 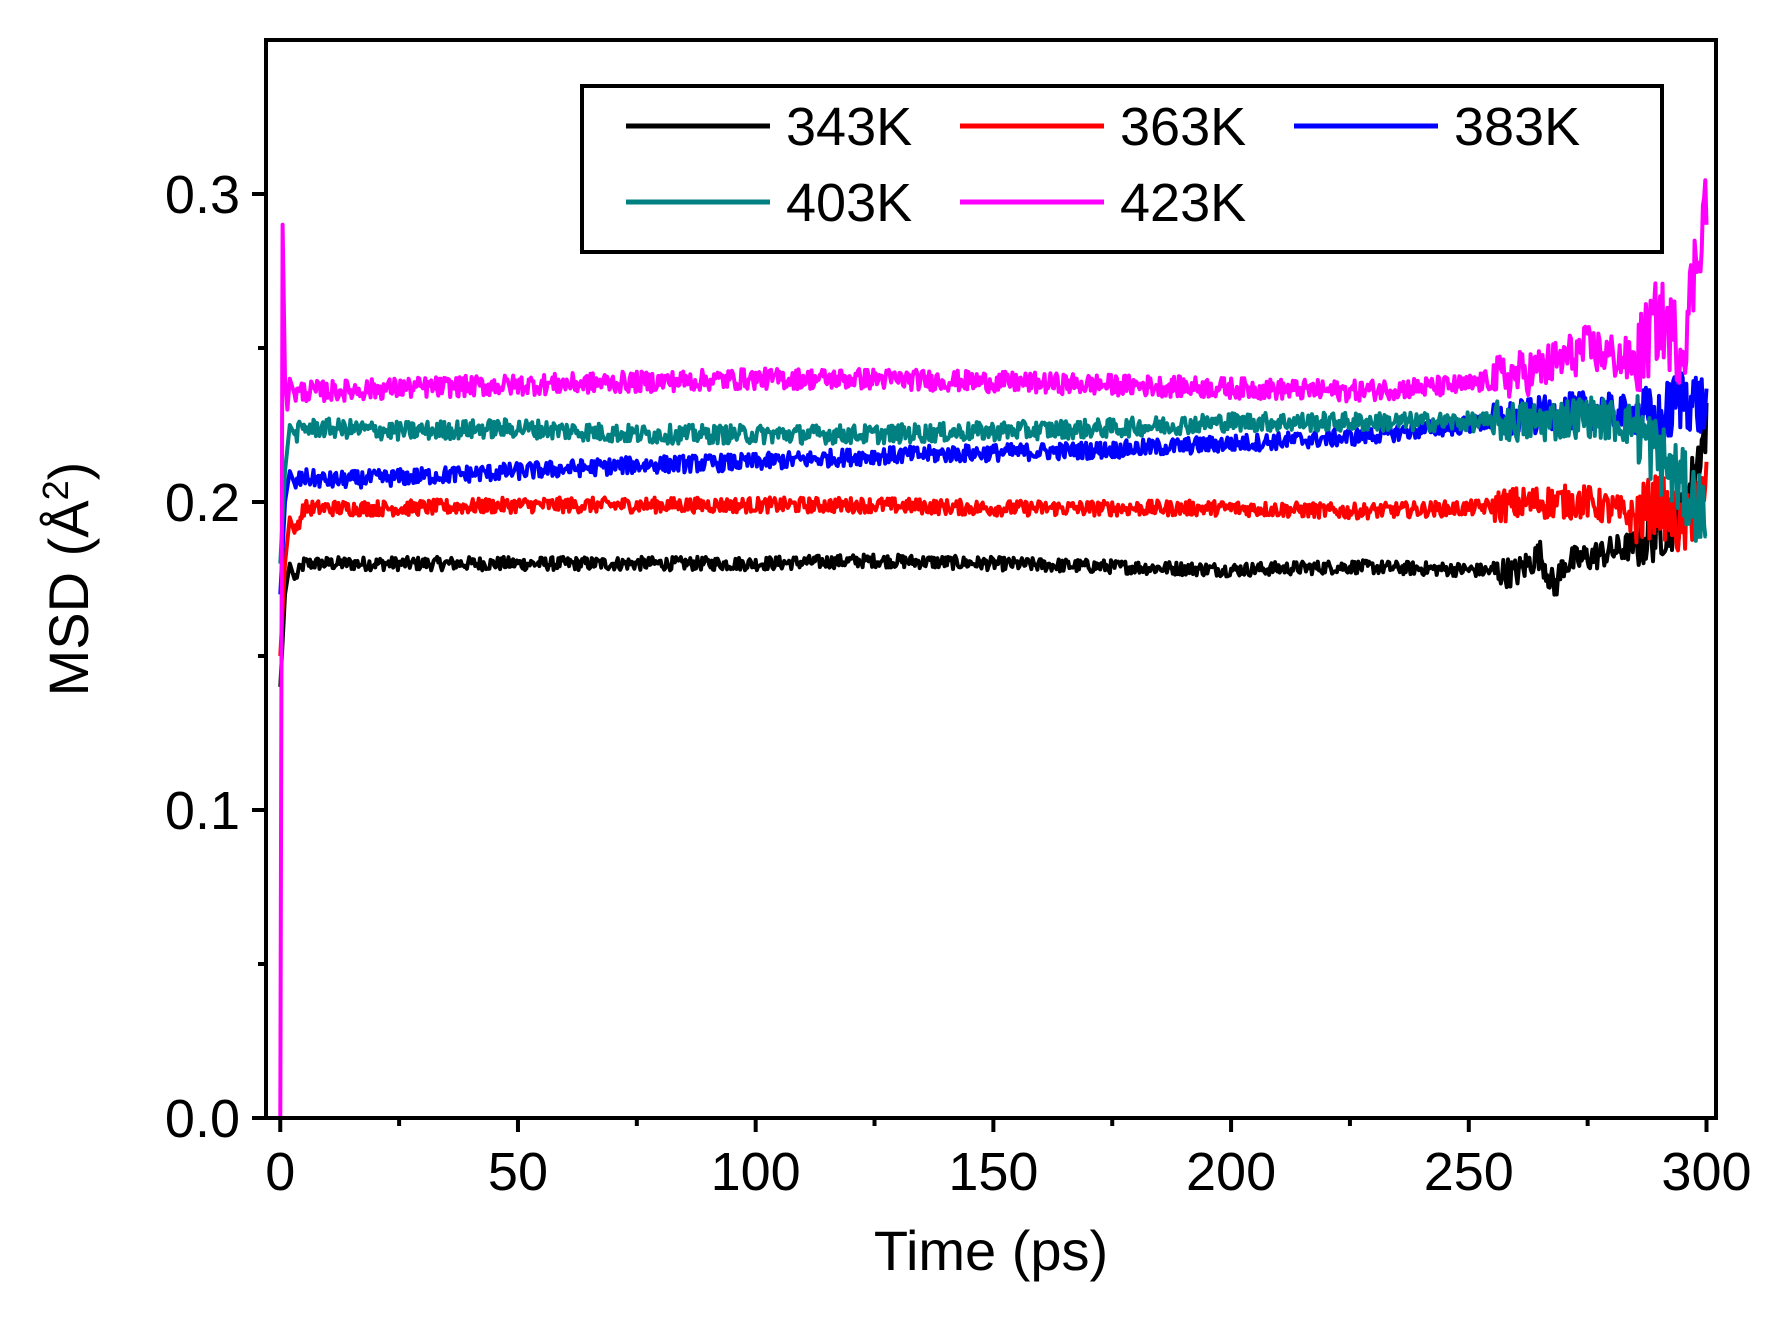 I want to click on legend-box, so click(x=1122, y=169).